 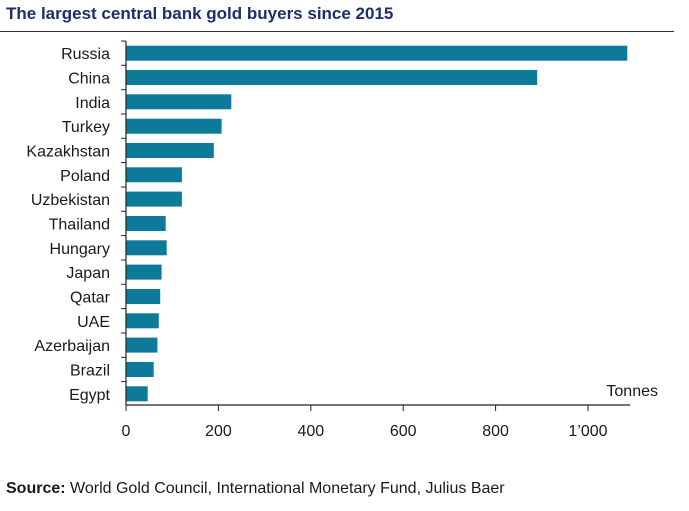 I want to click on category-label-russia: Russia, so click(x=85, y=54).